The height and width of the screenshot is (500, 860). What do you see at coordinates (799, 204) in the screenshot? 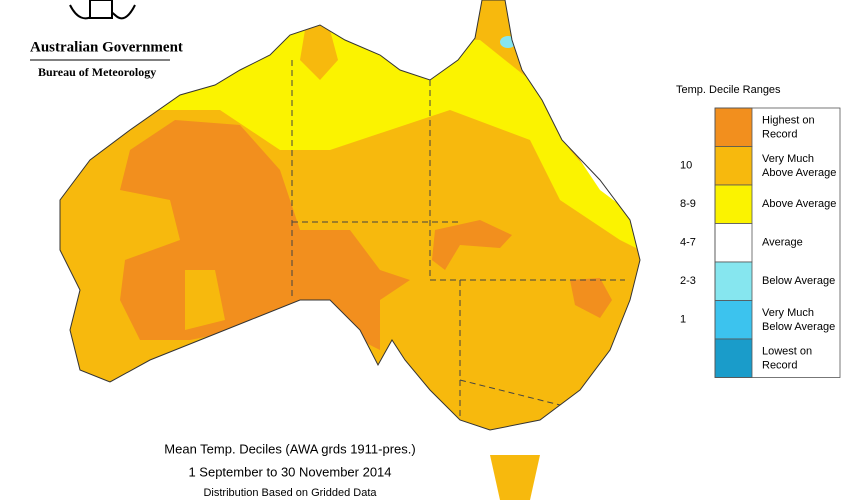
I see `legend-label: Above Average` at bounding box center [799, 204].